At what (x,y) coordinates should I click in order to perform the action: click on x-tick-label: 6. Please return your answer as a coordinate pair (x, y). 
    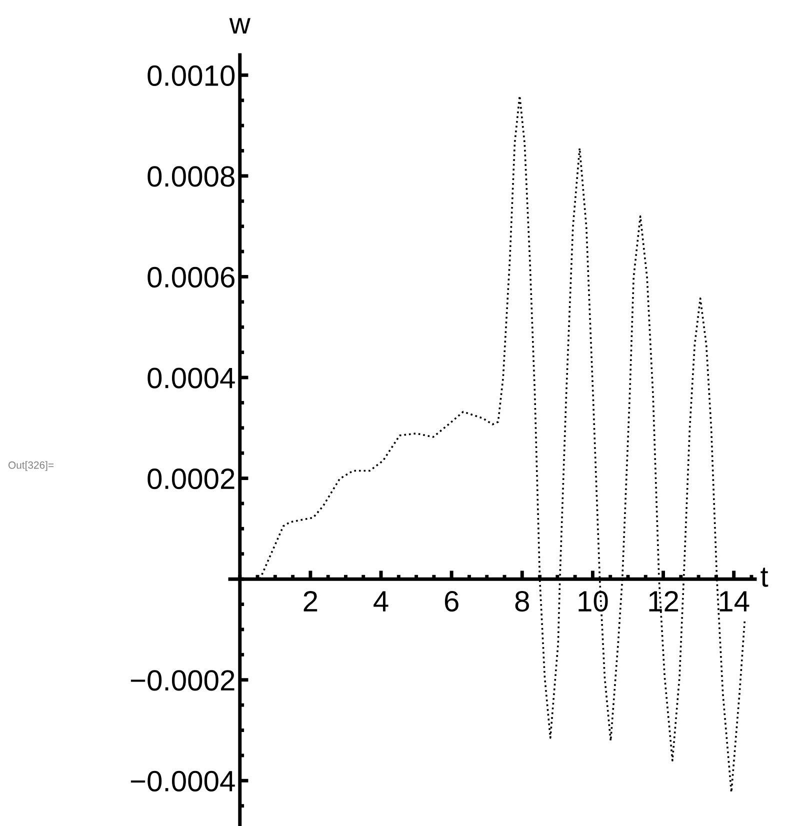
    Looking at the image, I should click on (451, 601).